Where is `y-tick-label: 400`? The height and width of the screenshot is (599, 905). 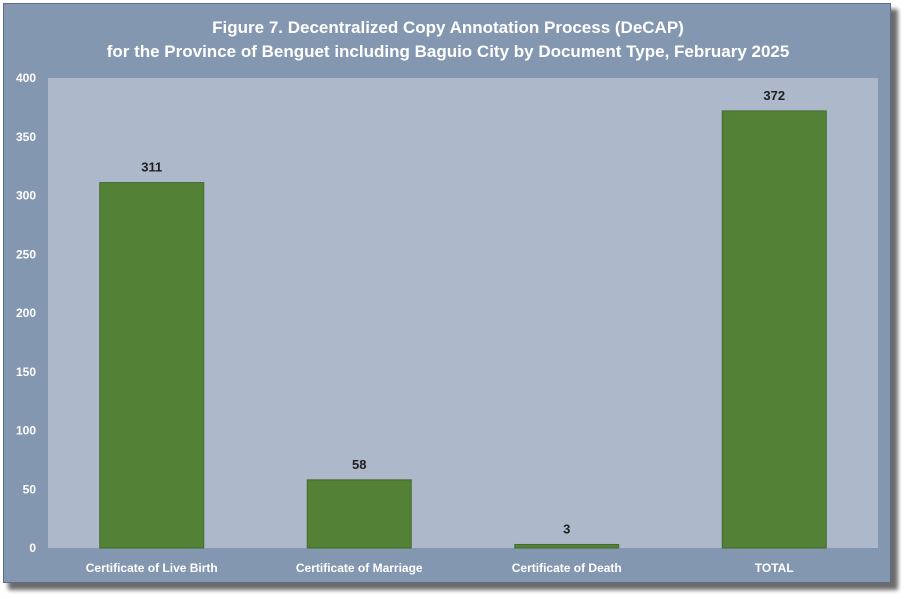 y-tick-label: 400 is located at coordinates (26, 78).